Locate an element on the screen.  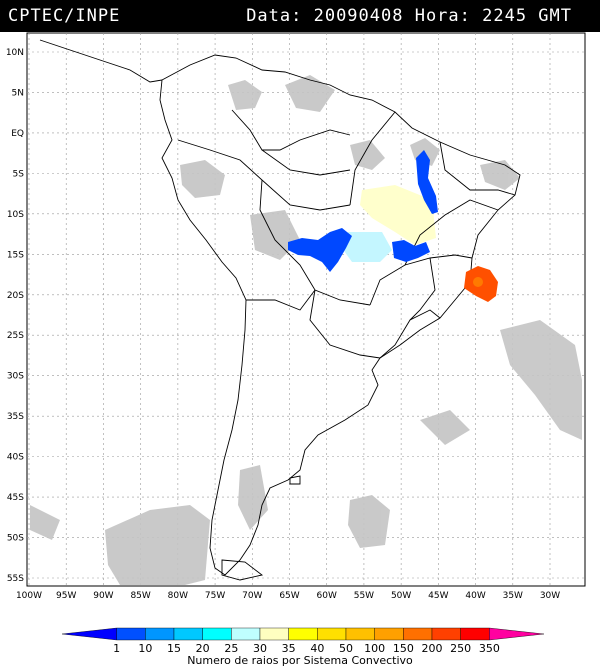
lon-tick-label: 45W is located at coordinates (438, 596).